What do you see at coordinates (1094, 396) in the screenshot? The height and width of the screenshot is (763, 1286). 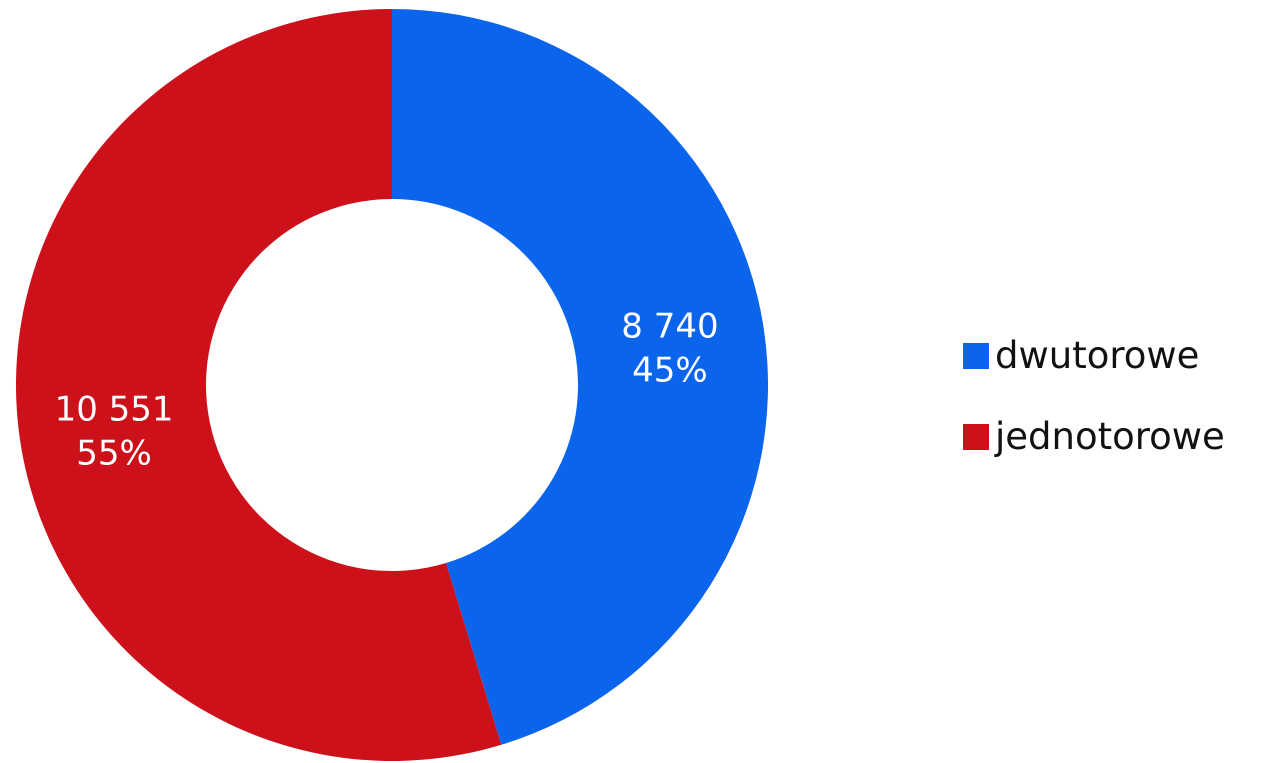 I see `legend: dwutorowe jednotorowe` at bounding box center [1094, 396].